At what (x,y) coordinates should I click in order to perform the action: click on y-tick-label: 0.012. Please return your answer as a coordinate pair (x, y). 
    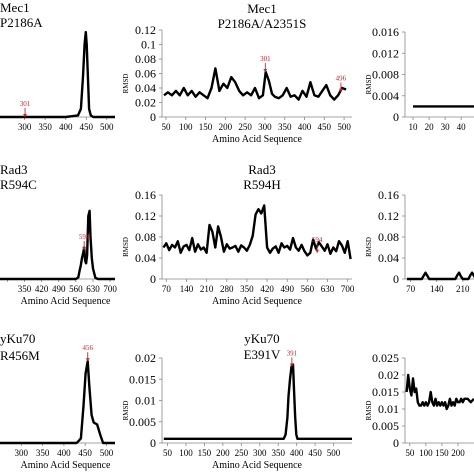
    Looking at the image, I should click on (385, 53).